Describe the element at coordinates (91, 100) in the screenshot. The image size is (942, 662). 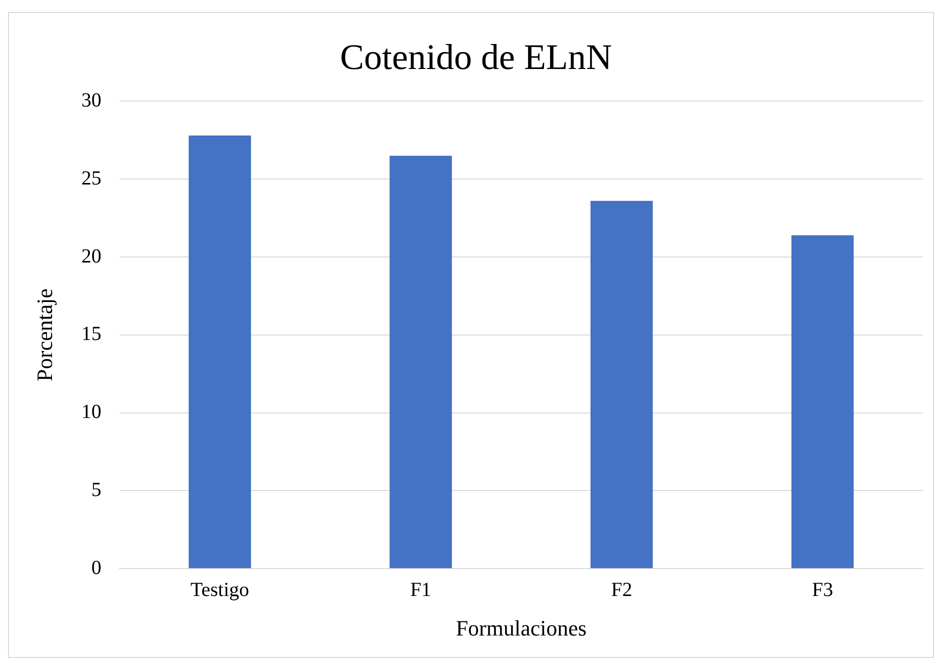
I see `y-tick-label: 30` at that location.